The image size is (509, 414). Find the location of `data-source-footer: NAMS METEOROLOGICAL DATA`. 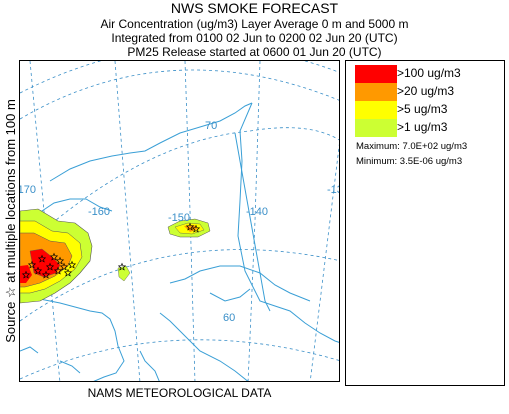

data-source-footer: NAMS METEOROLOGICAL DATA is located at coordinates (179, 393).